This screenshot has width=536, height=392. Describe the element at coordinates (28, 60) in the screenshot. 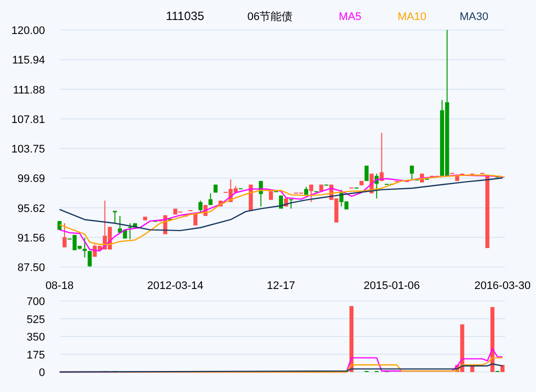

I see `y-tick-label: 115.94` at that location.